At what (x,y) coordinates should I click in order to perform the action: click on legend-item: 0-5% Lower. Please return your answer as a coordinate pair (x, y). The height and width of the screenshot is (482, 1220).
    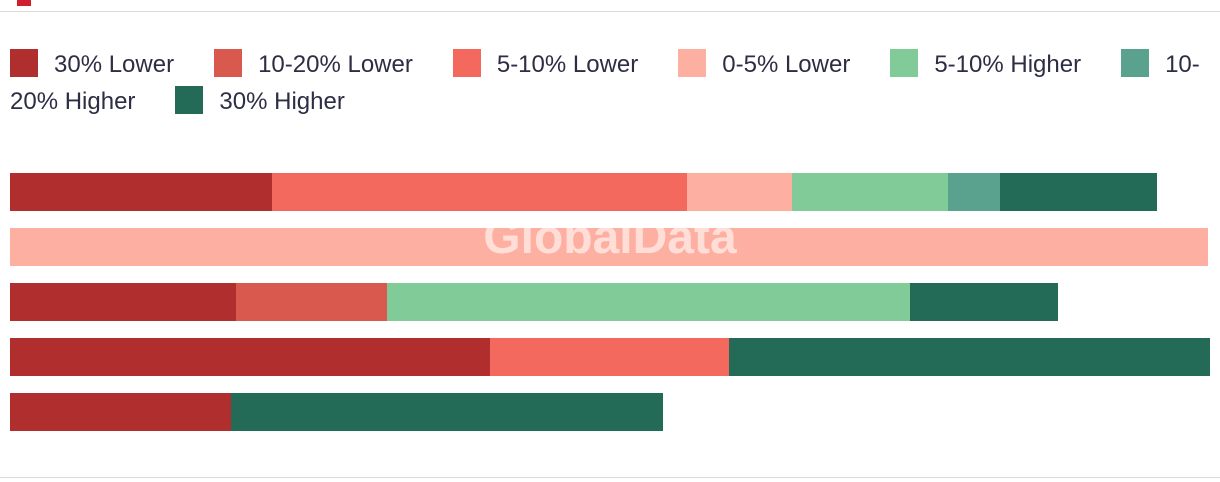
    Looking at the image, I should click on (764, 63).